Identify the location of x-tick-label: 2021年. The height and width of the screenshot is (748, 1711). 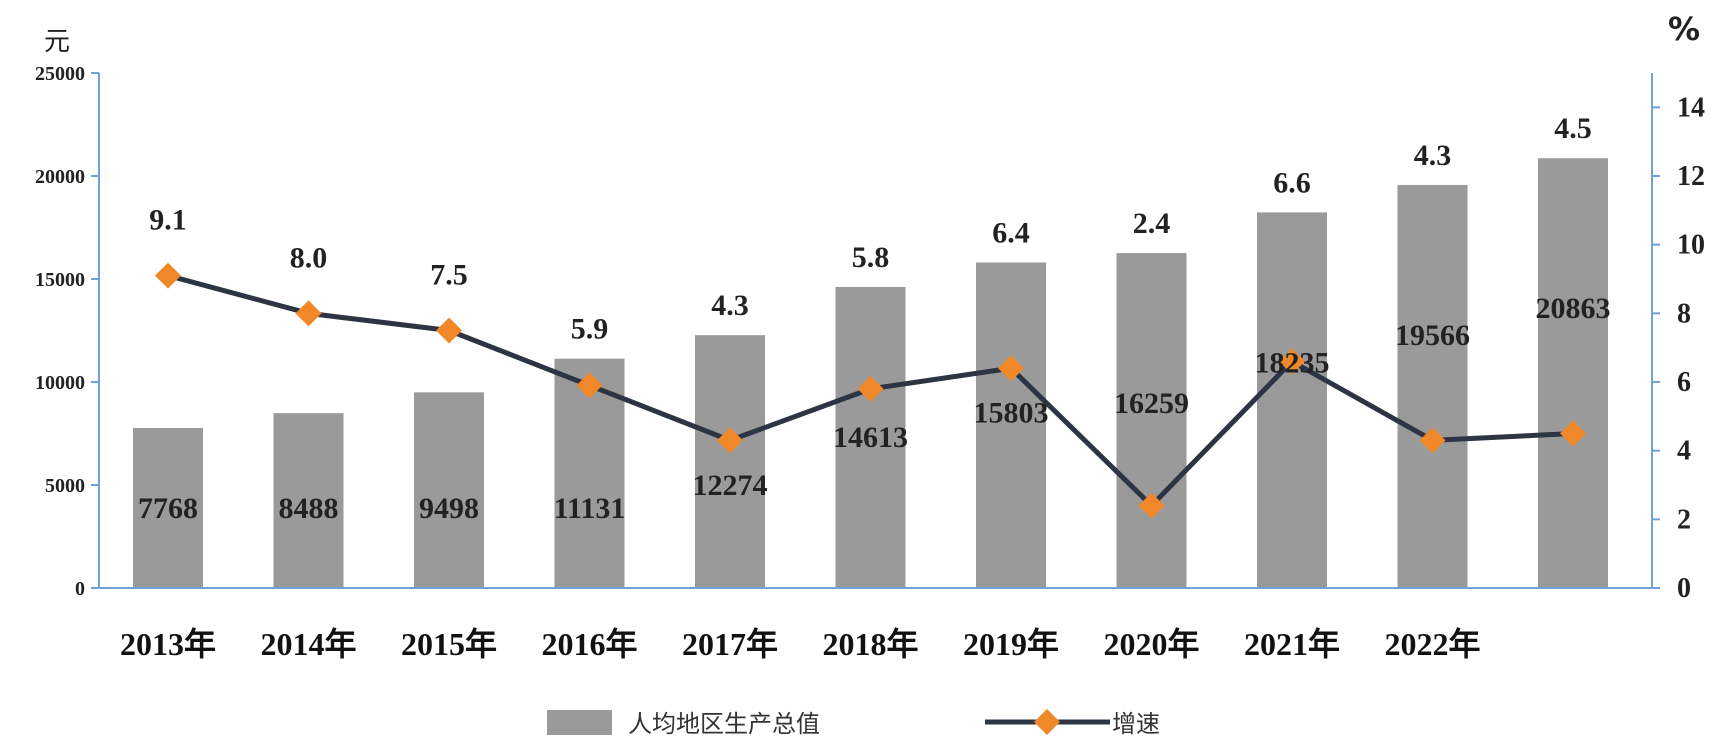
(1292, 644).